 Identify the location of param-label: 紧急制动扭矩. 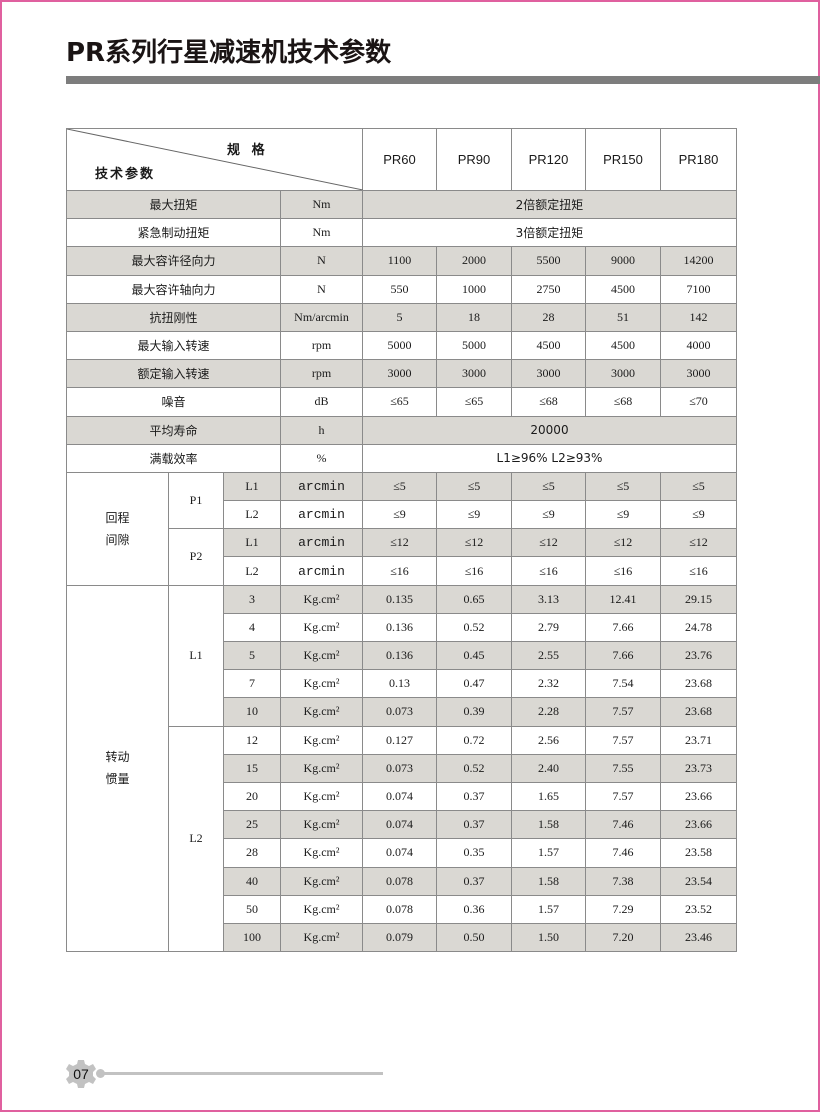
(173, 233).